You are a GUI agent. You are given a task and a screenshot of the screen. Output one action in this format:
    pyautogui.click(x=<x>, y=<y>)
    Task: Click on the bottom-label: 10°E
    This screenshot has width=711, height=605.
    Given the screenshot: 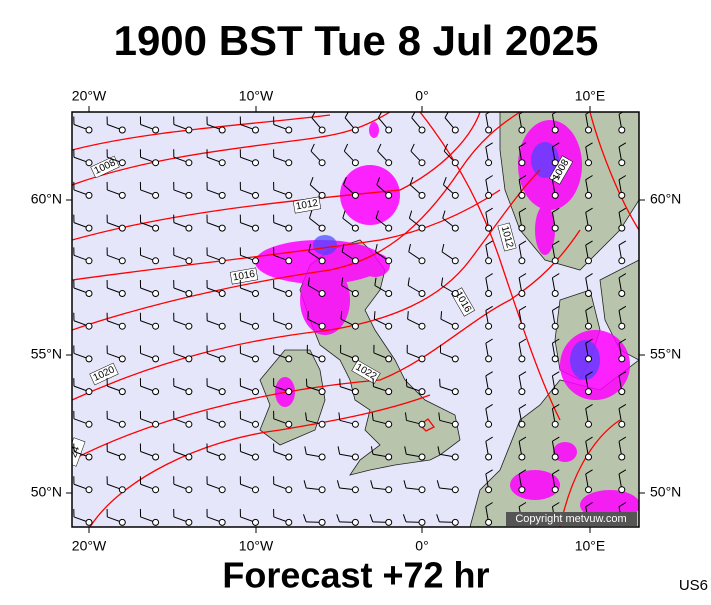 What is the action you would take?
    pyautogui.click(x=590, y=546)
    